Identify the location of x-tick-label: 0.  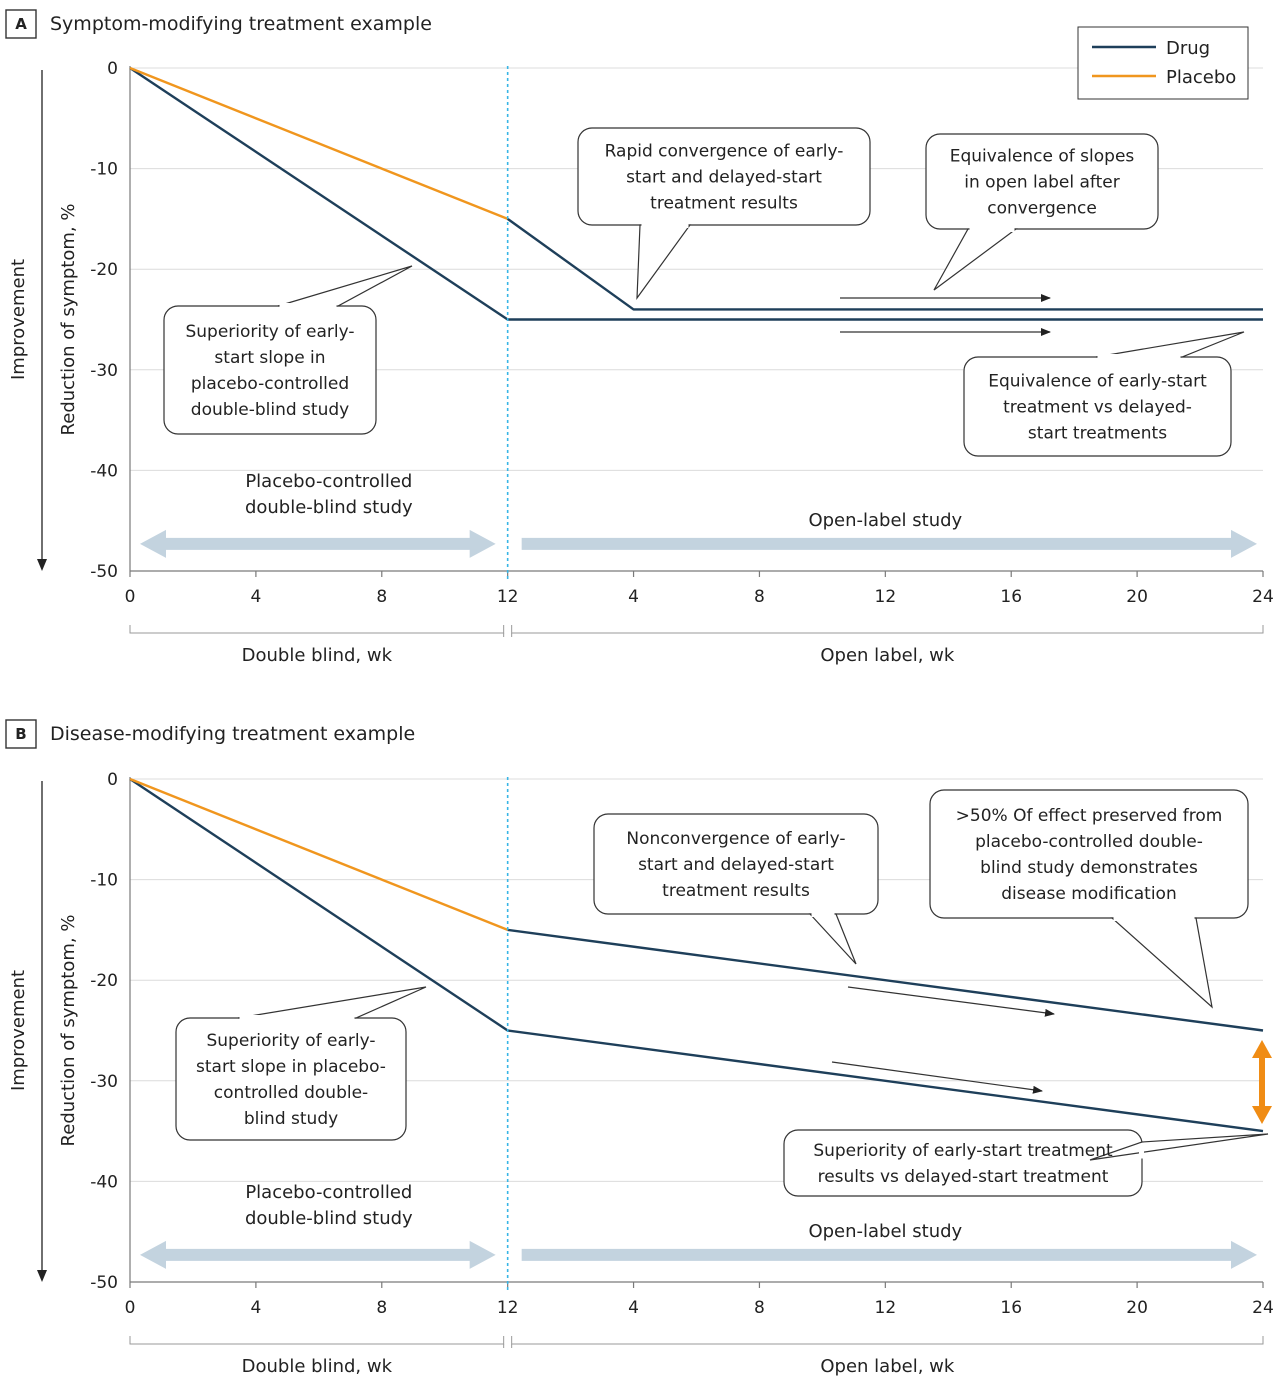
(130, 597).